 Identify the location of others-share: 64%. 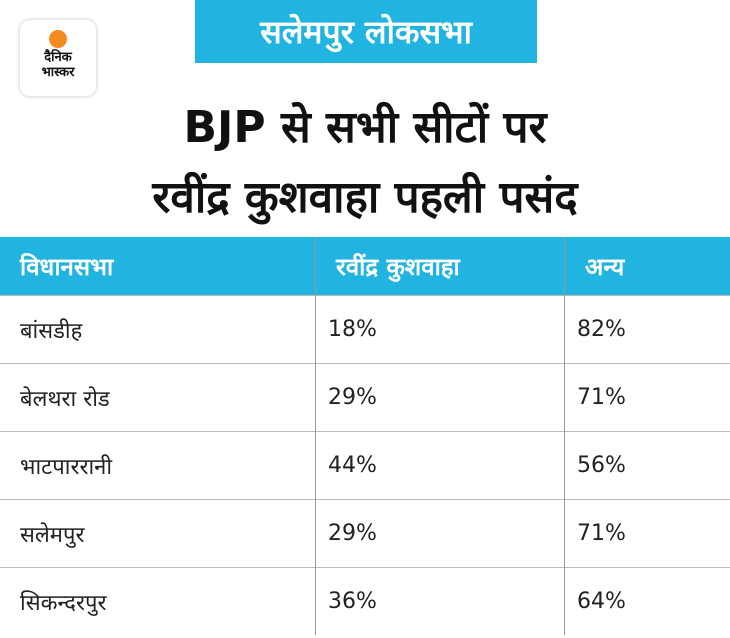
(647, 601).